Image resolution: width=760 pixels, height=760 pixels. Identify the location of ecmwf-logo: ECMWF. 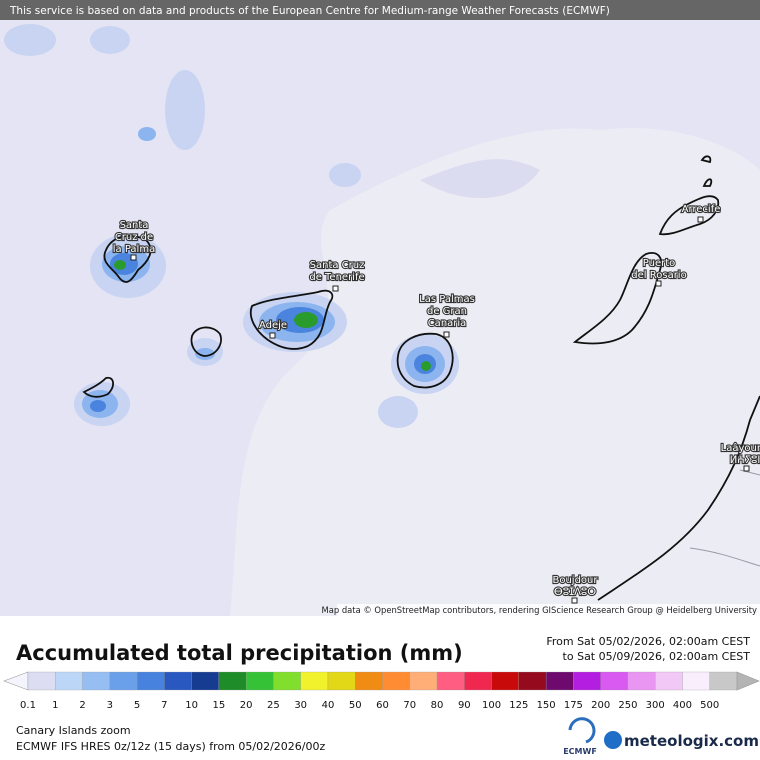
(580, 736).